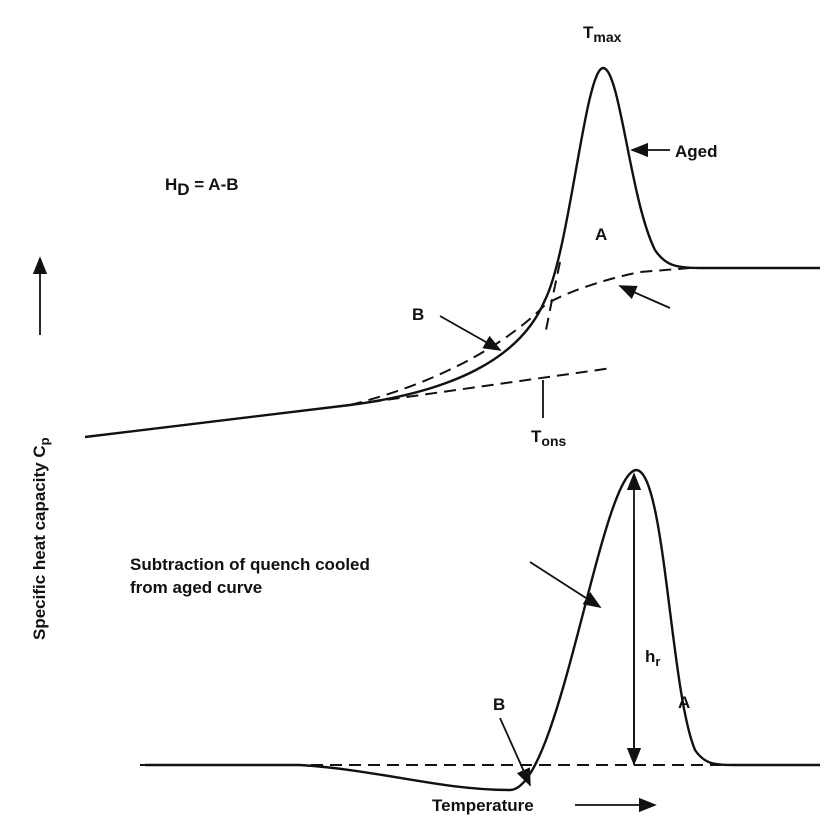 This screenshot has height=819, width=831. I want to click on baseline-extension, so click(481, 386).